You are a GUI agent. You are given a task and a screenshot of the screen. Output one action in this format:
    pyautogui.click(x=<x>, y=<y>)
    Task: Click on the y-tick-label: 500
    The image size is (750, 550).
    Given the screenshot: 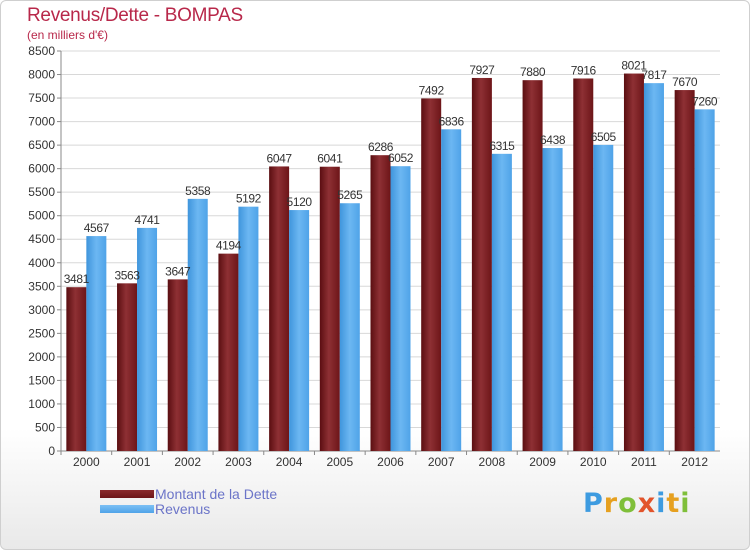 What is the action you would take?
    pyautogui.click(x=45, y=427)
    